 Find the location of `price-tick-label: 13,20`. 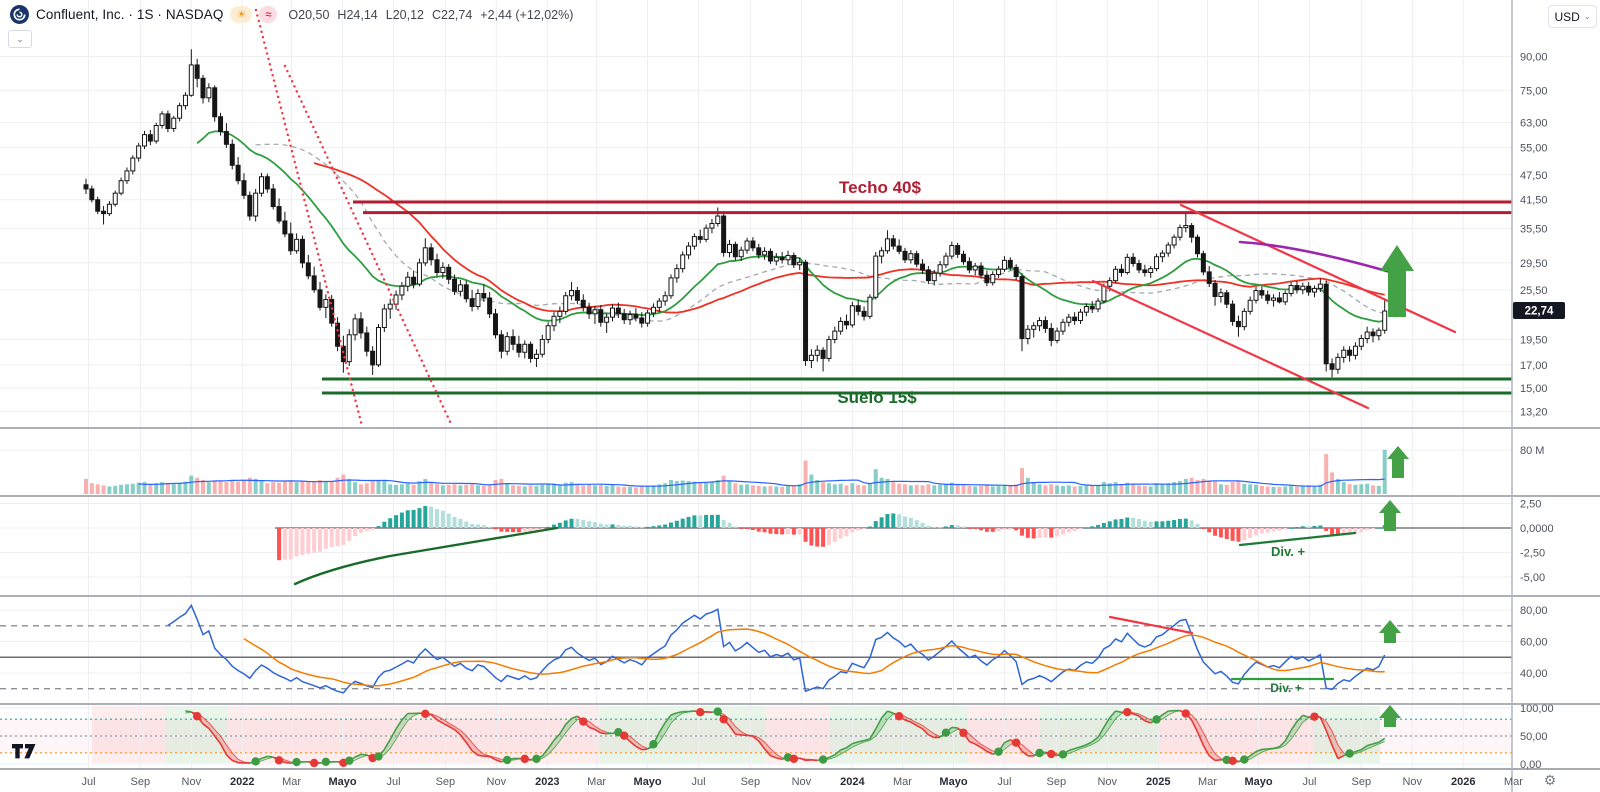

price-tick-label: 13,20 is located at coordinates (1534, 413).